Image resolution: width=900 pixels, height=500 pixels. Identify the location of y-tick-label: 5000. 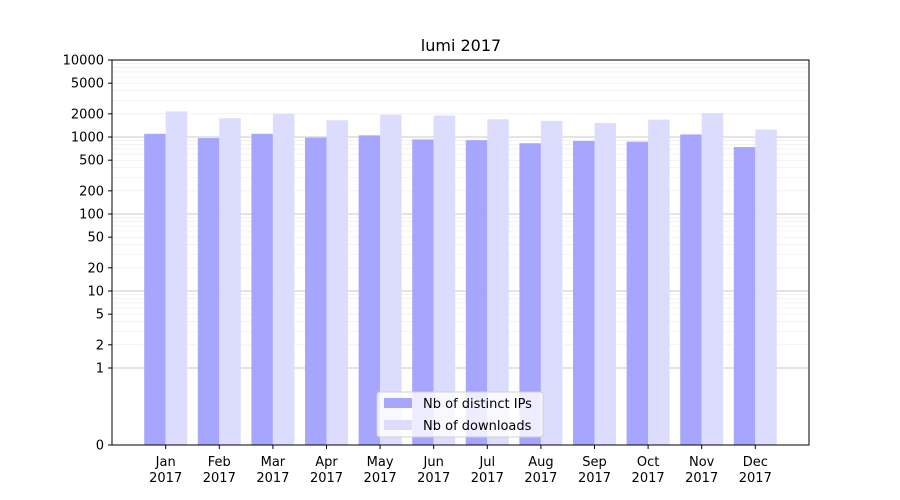
(87, 84).